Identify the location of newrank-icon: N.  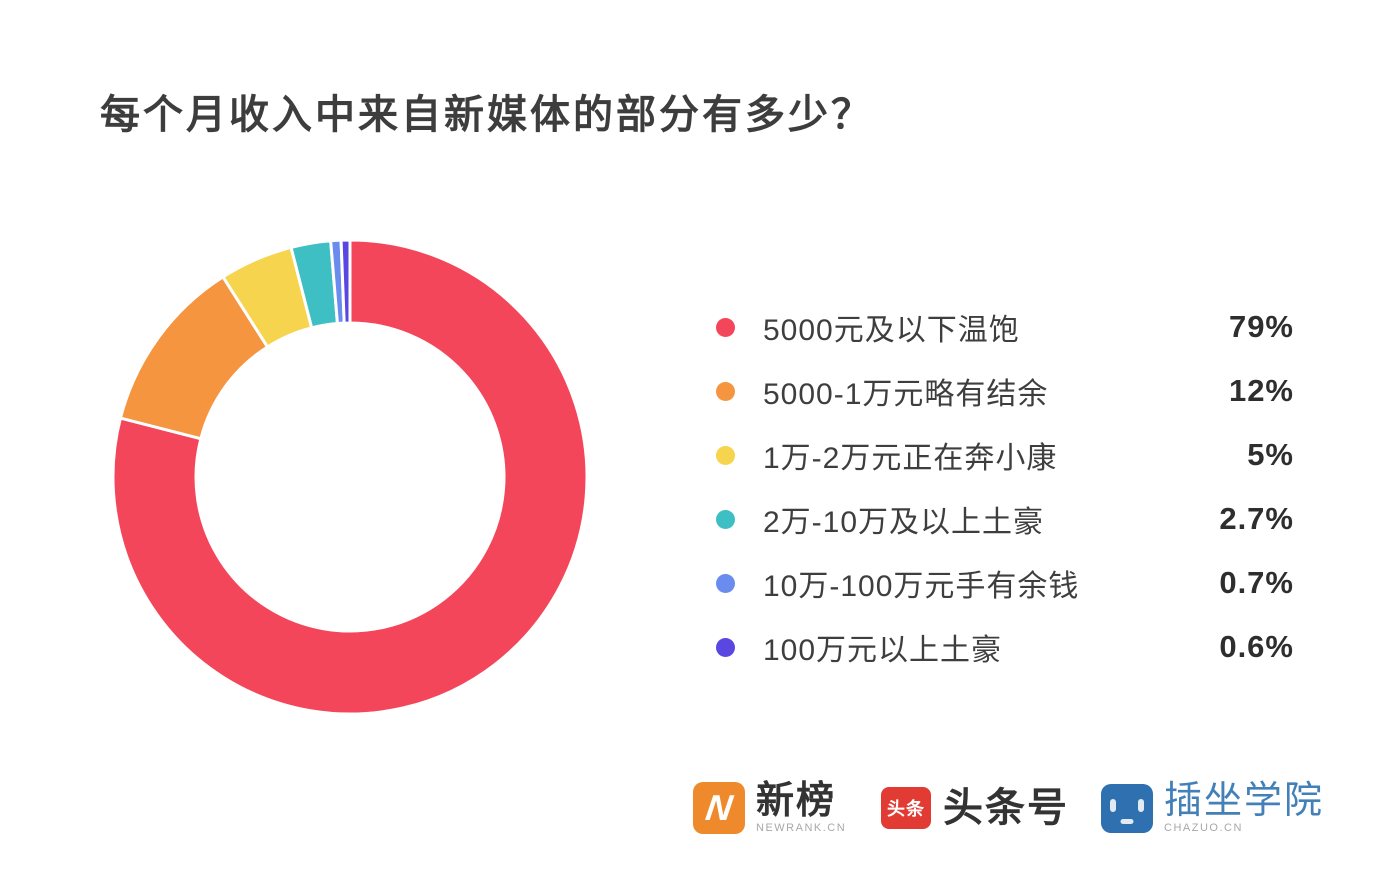
(719, 808).